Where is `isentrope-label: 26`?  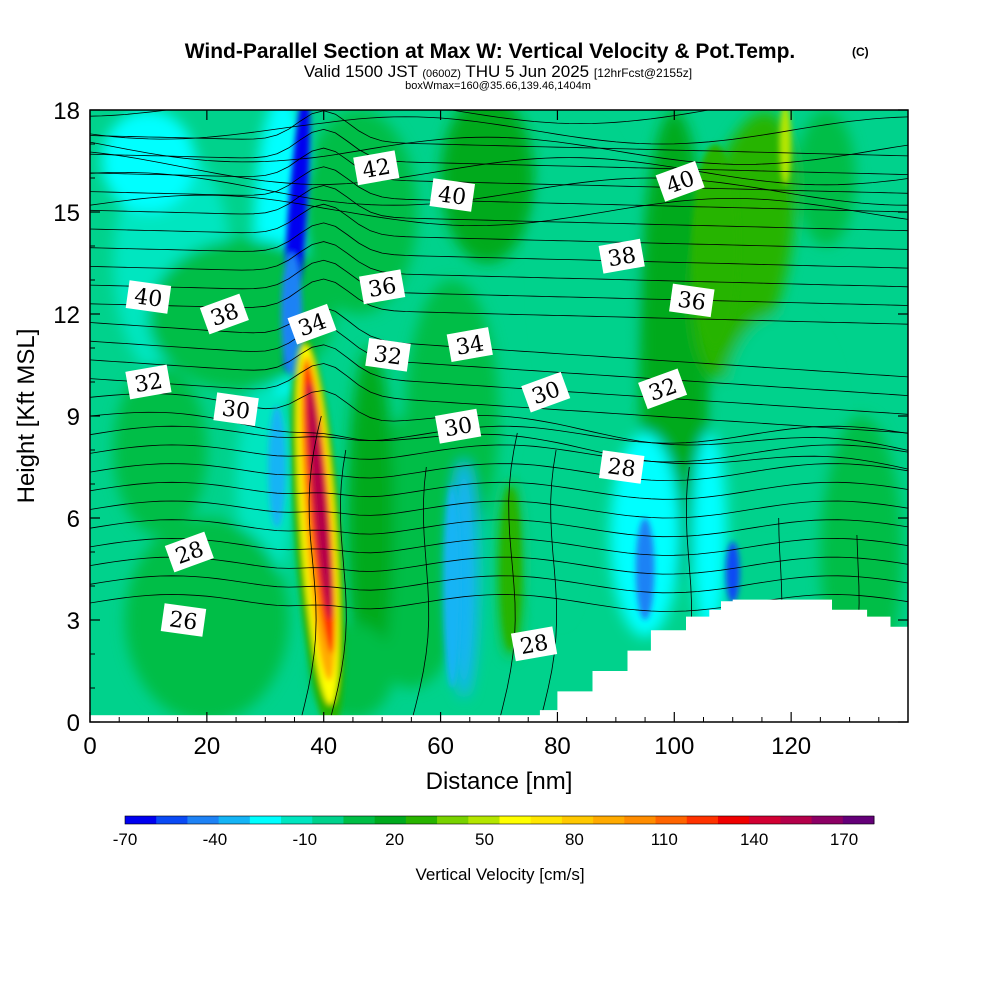
isentrope-label: 26 is located at coordinates (183, 620).